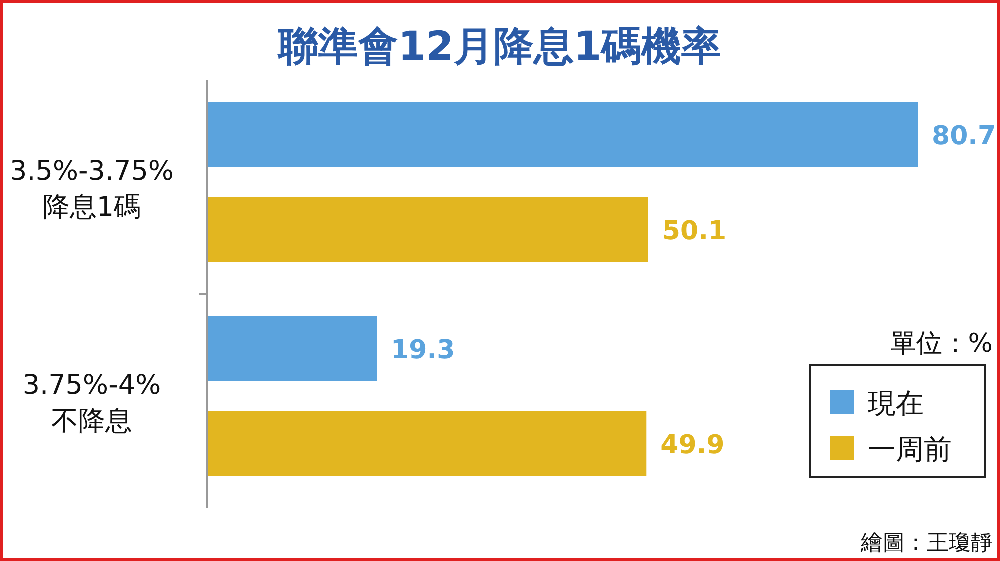  I want to click on legend-label: 現在, so click(896, 403).